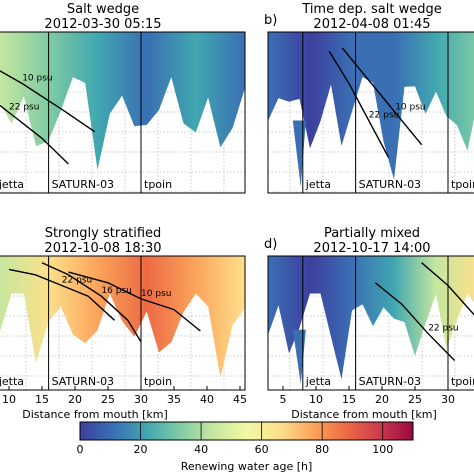 The height and width of the screenshot is (474, 474). What do you see at coordinates (207, 399) in the screenshot?
I see `x-tick-label: 40` at bounding box center [207, 399].